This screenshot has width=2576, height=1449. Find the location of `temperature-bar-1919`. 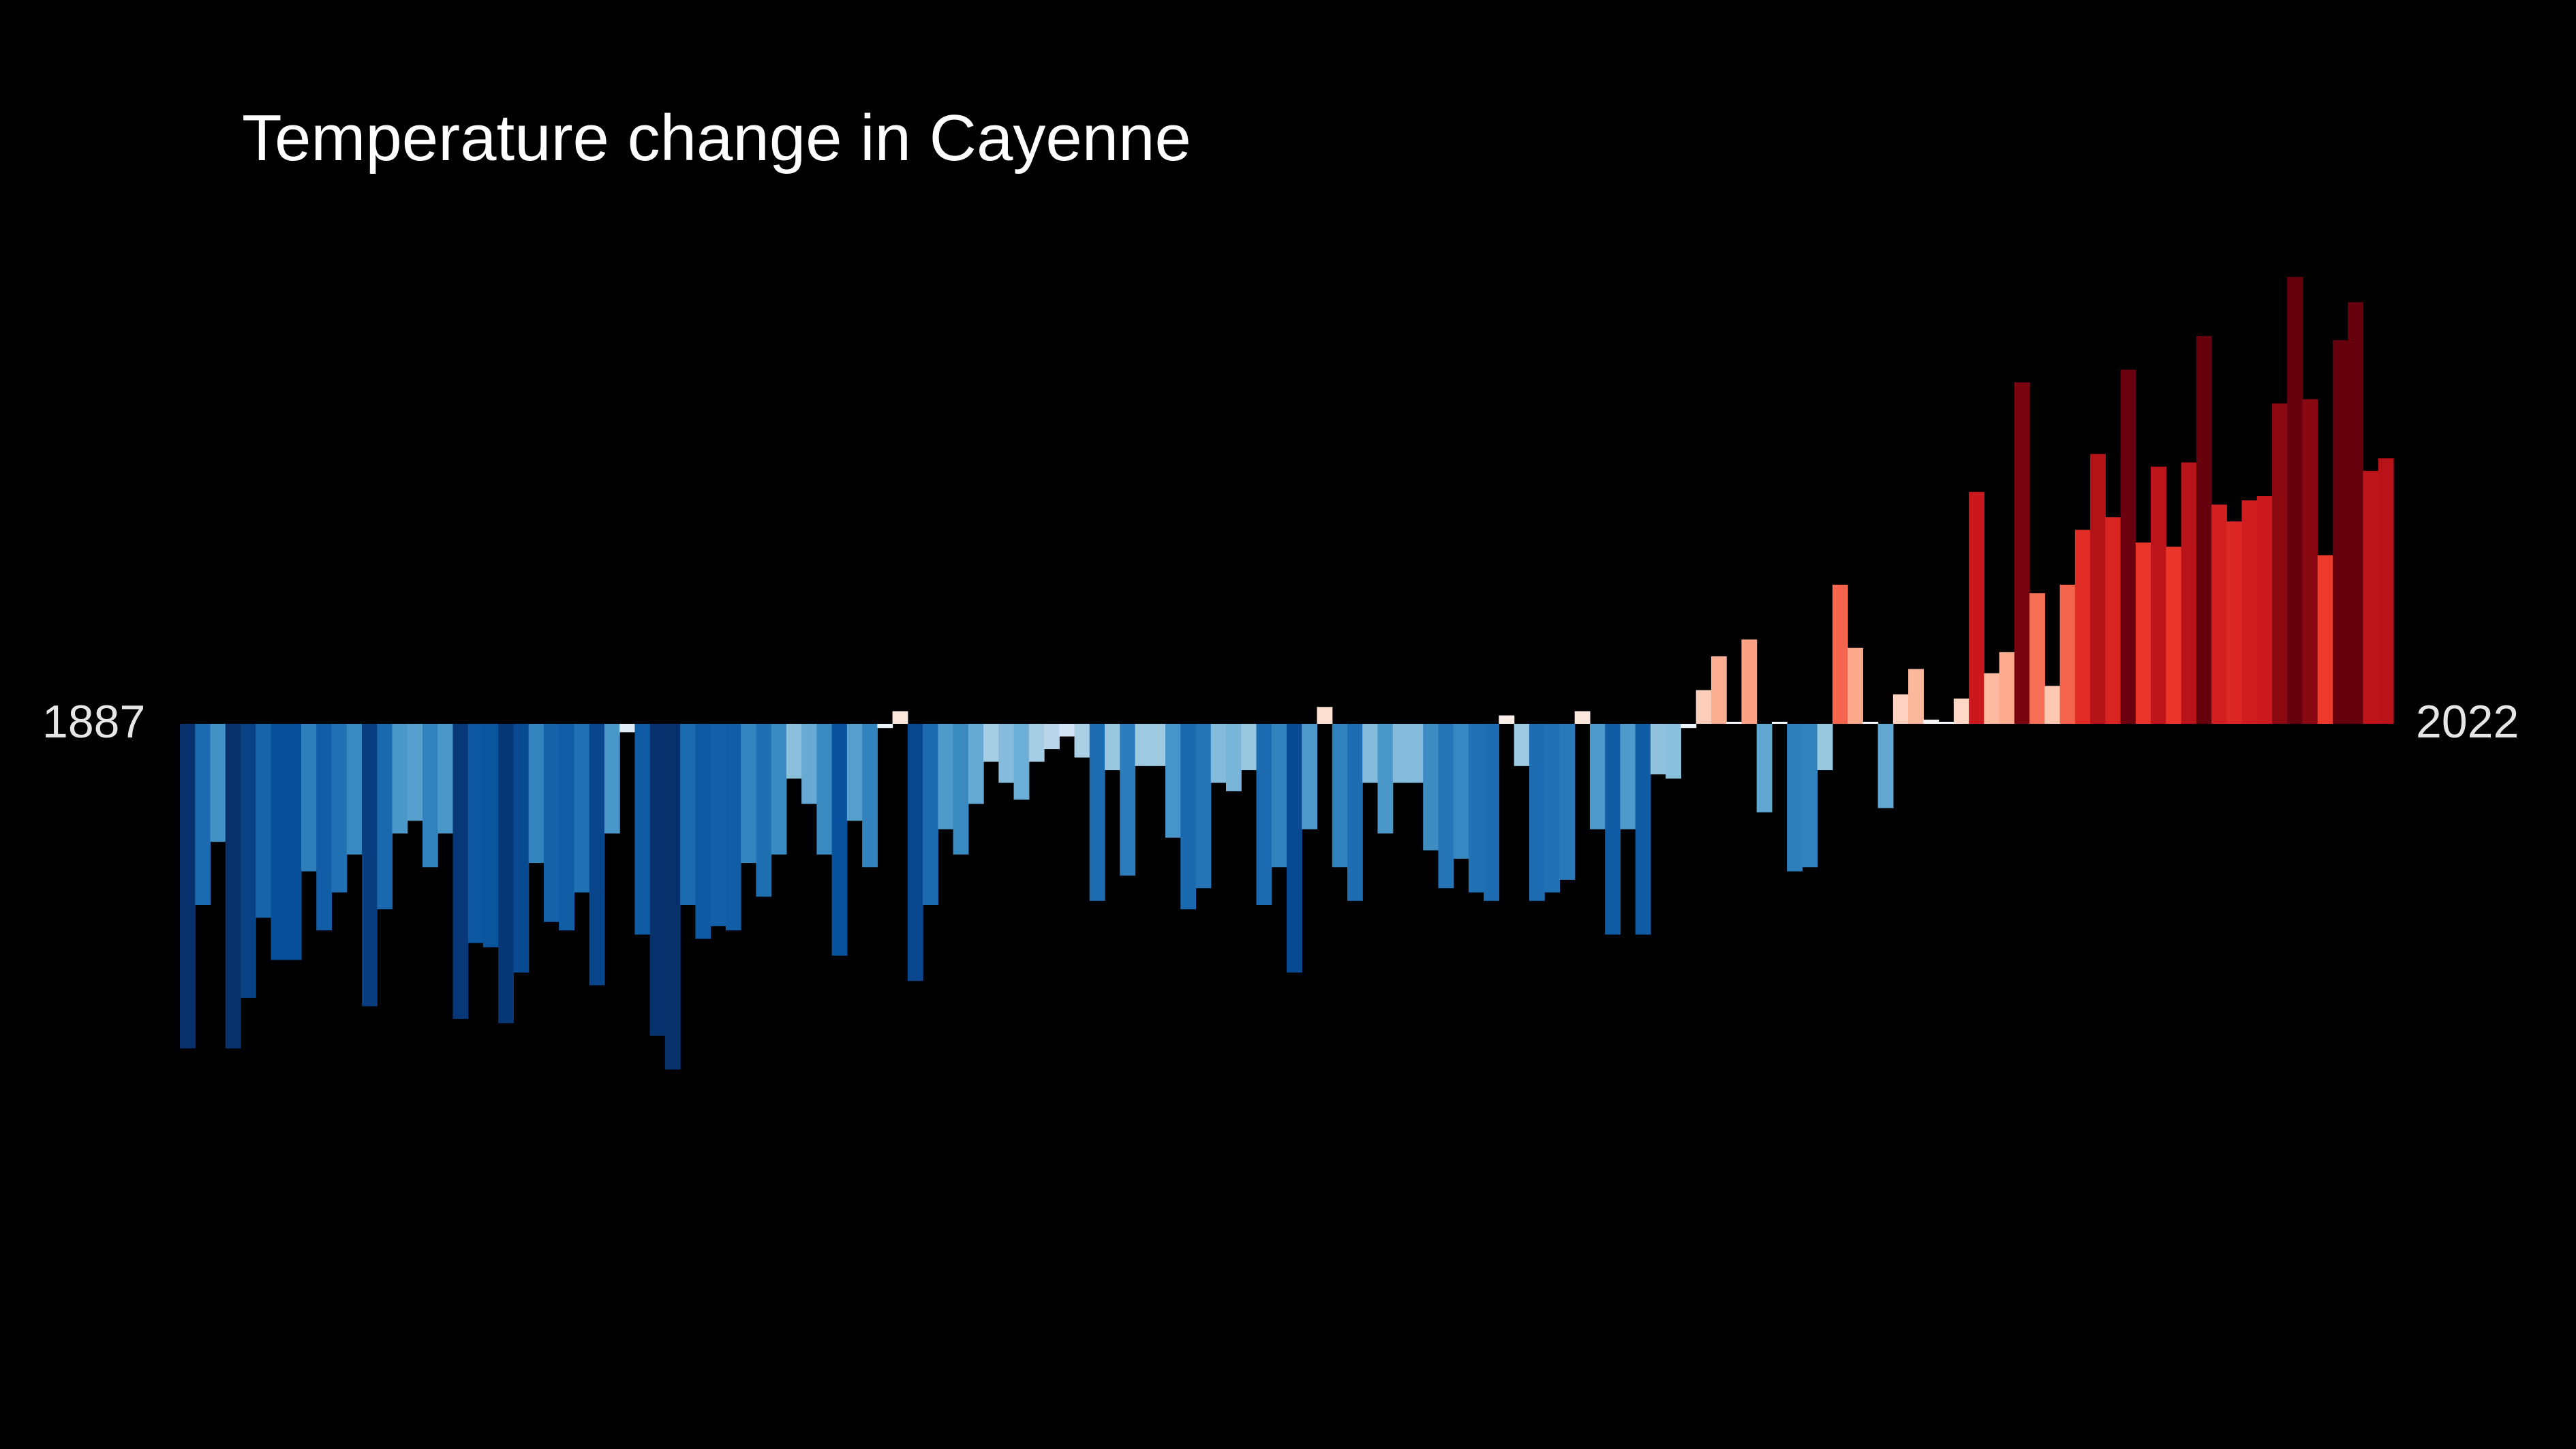

temperature-bar-1919 is located at coordinates (672, 897).